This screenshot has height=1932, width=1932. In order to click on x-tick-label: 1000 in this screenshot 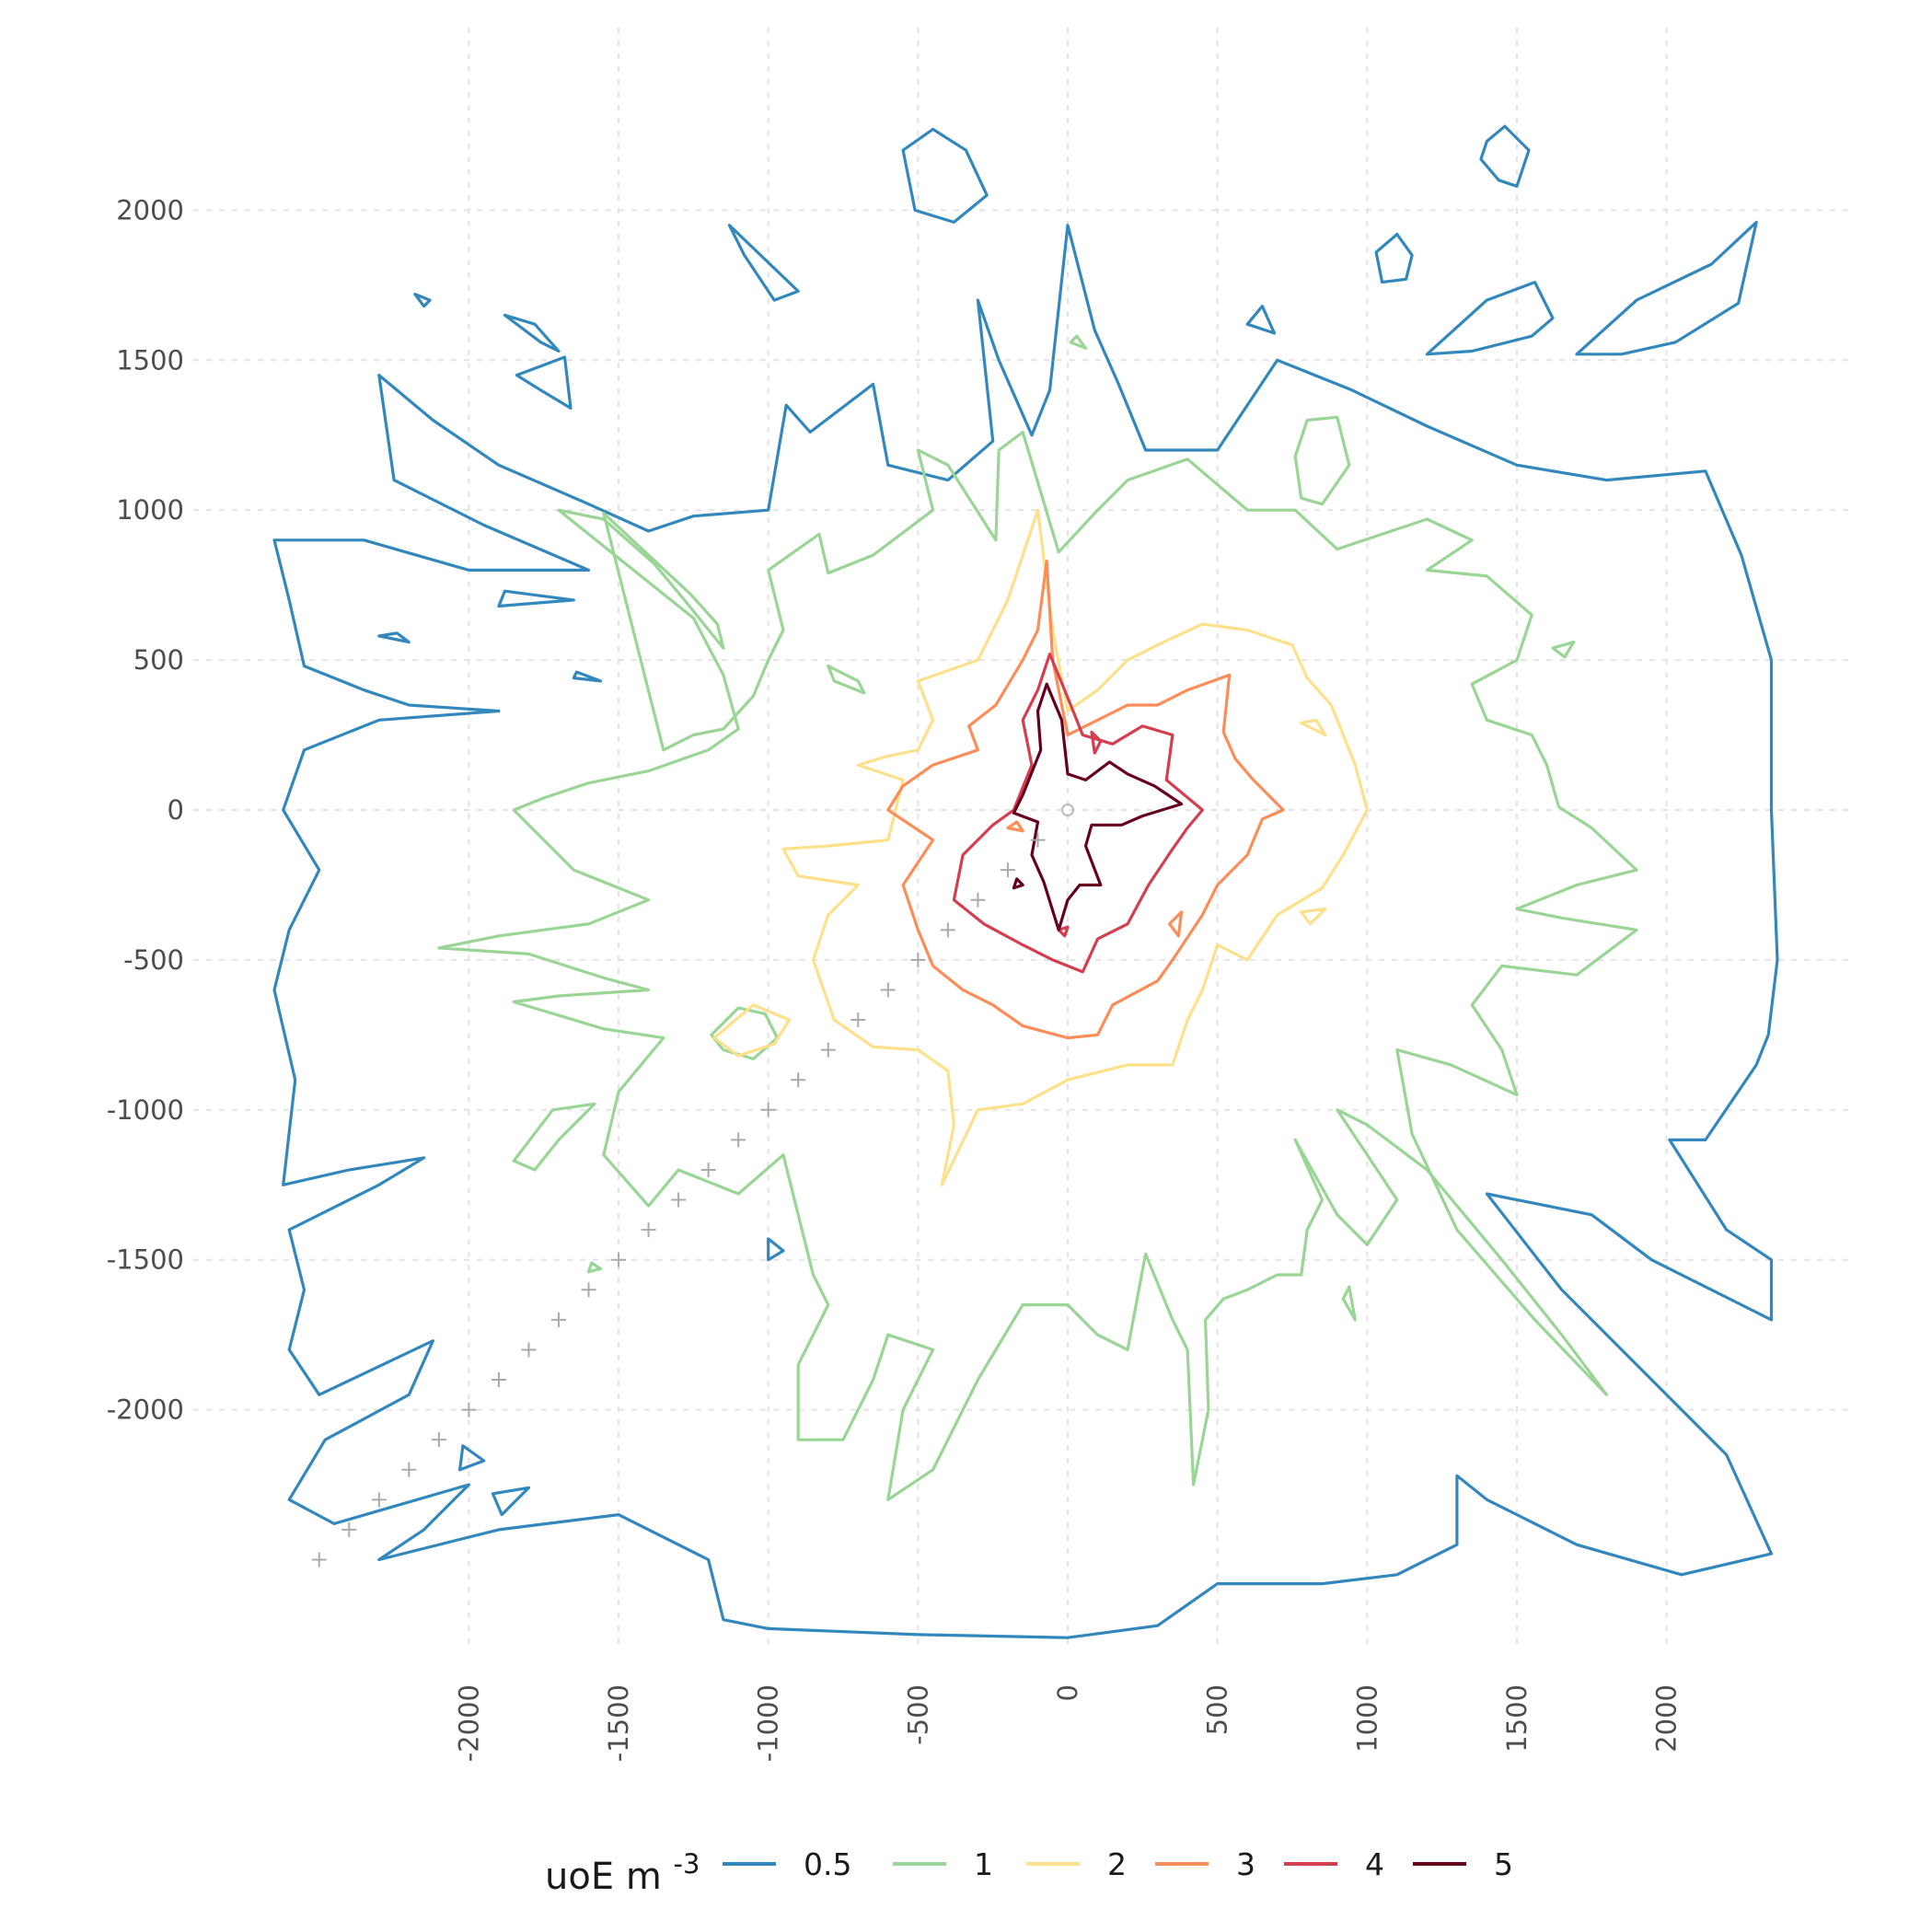, I will do `click(1366, 1719)`.